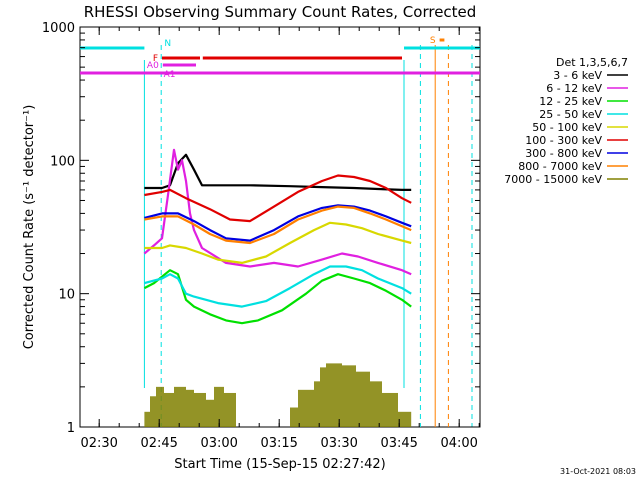 This screenshot has width=640, height=480. What do you see at coordinates (167, 44) in the screenshot?
I see `flag-label-N: N` at bounding box center [167, 44].